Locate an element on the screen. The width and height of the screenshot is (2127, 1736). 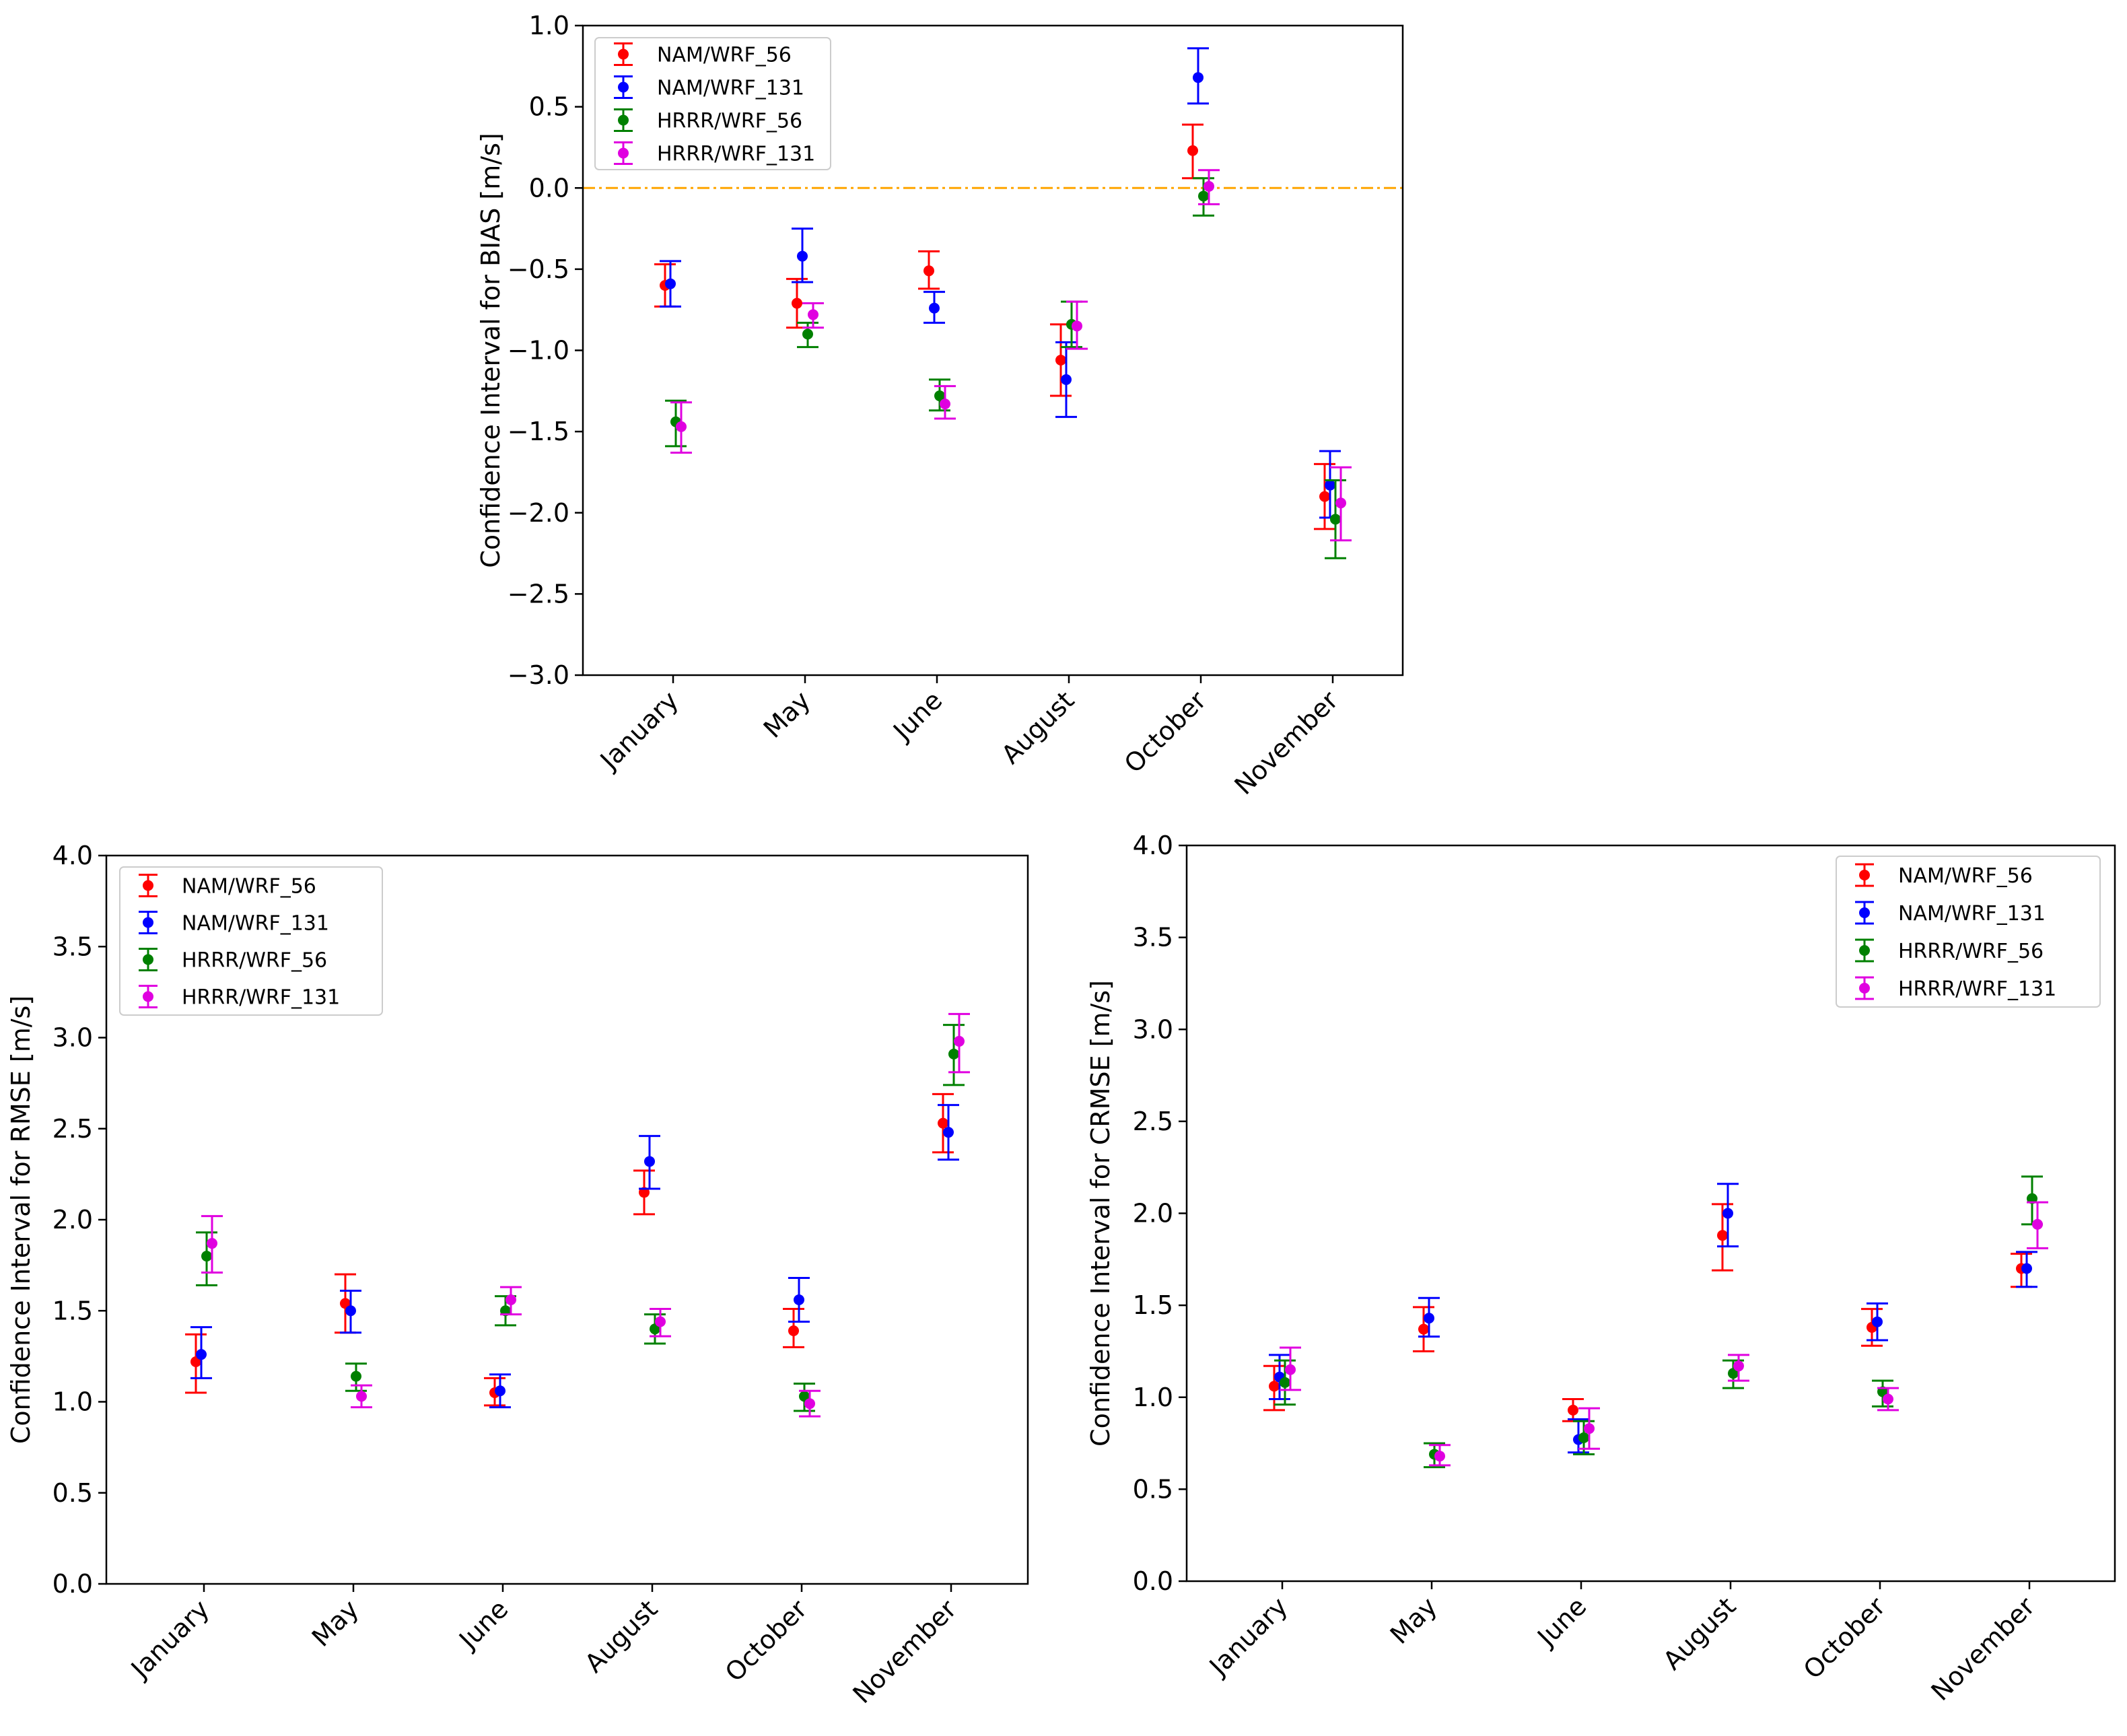
y-tick-label: 2.5 is located at coordinates (73, 1129).